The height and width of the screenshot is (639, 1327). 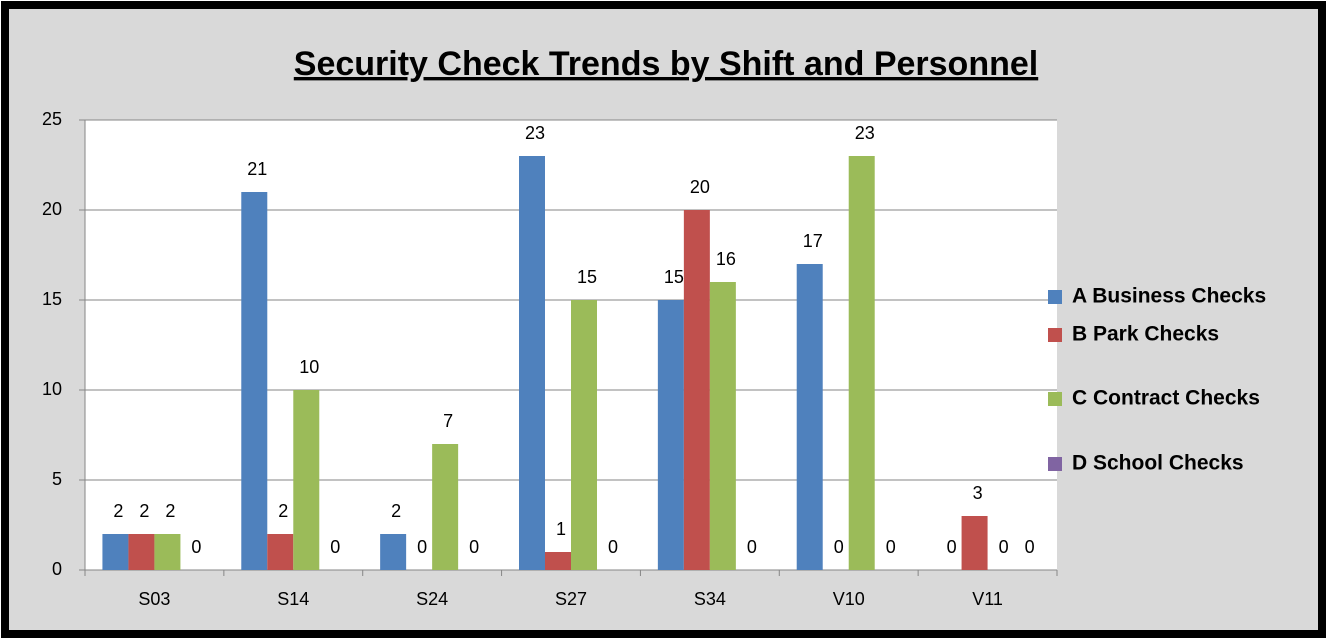 What do you see at coordinates (57, 569) in the screenshot?
I see `y-tick-label: 0` at bounding box center [57, 569].